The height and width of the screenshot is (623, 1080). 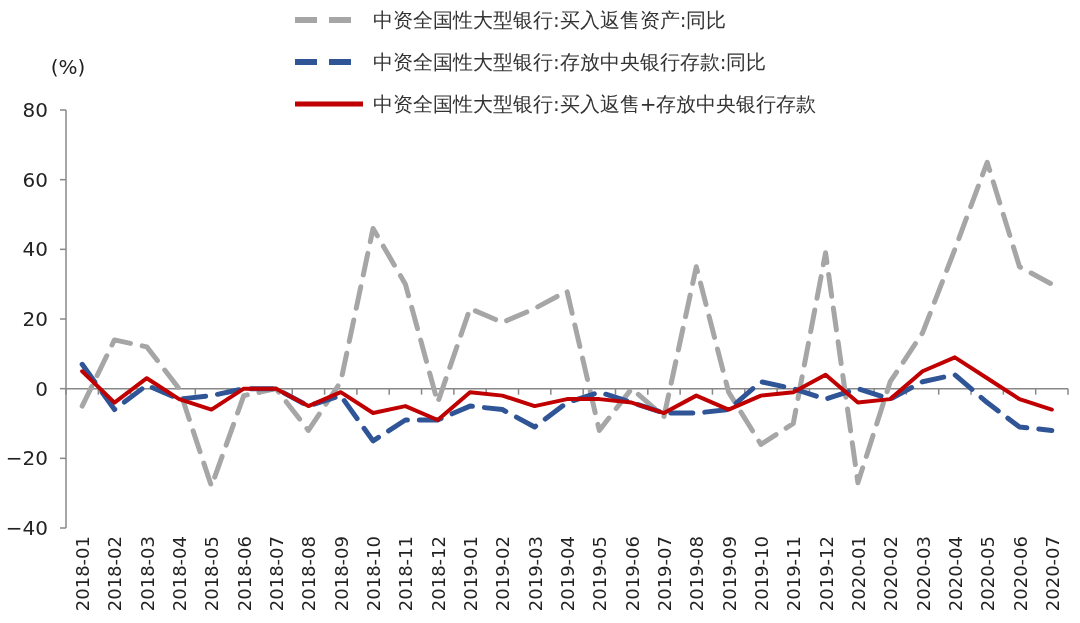 What do you see at coordinates (600, 574) in the screenshot?
I see `x-tick-label: 2019-05` at bounding box center [600, 574].